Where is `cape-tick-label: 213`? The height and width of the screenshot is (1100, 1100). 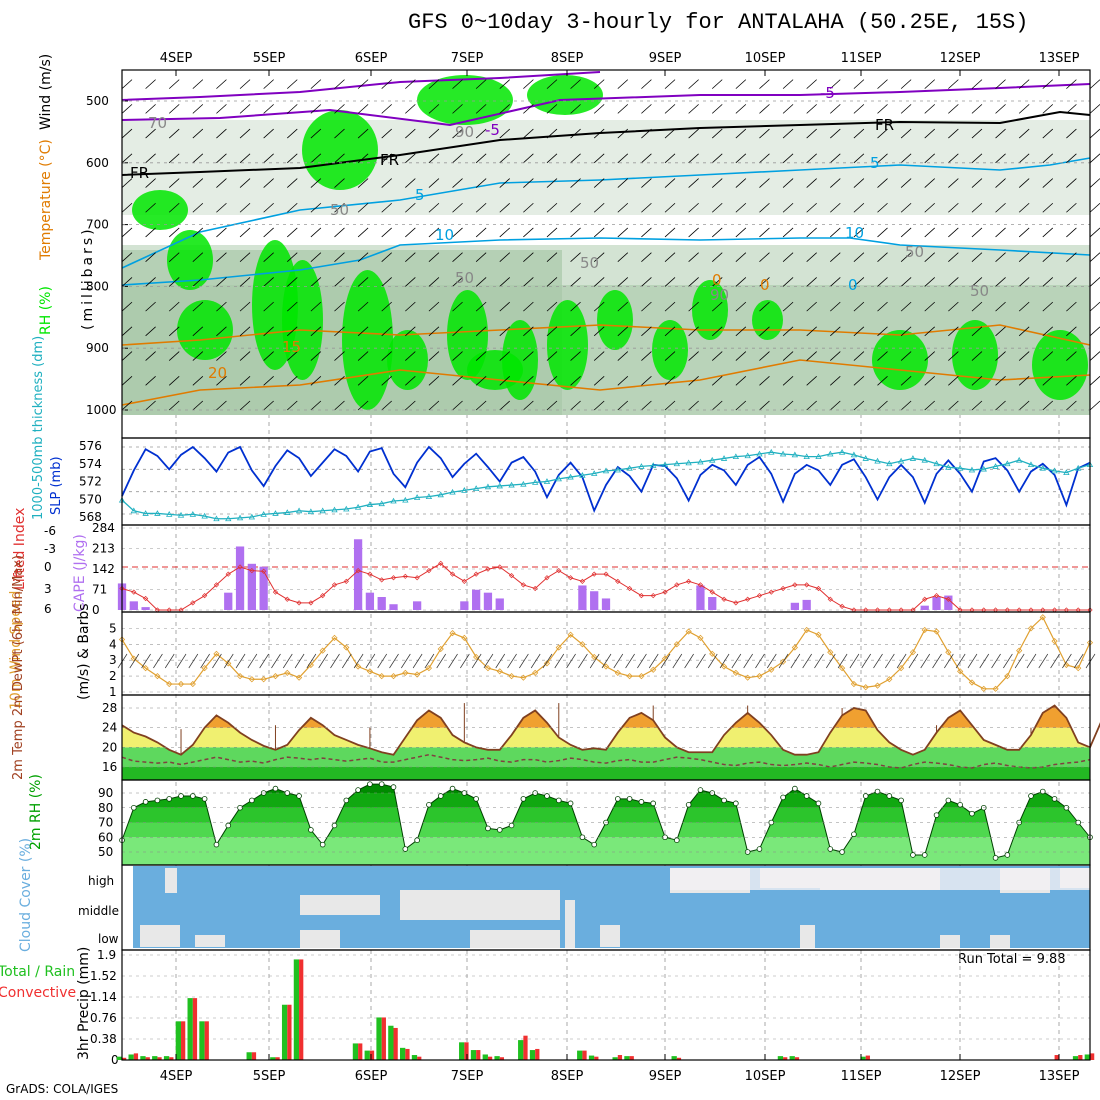 cape-tick-label: 213 is located at coordinates (103, 549).